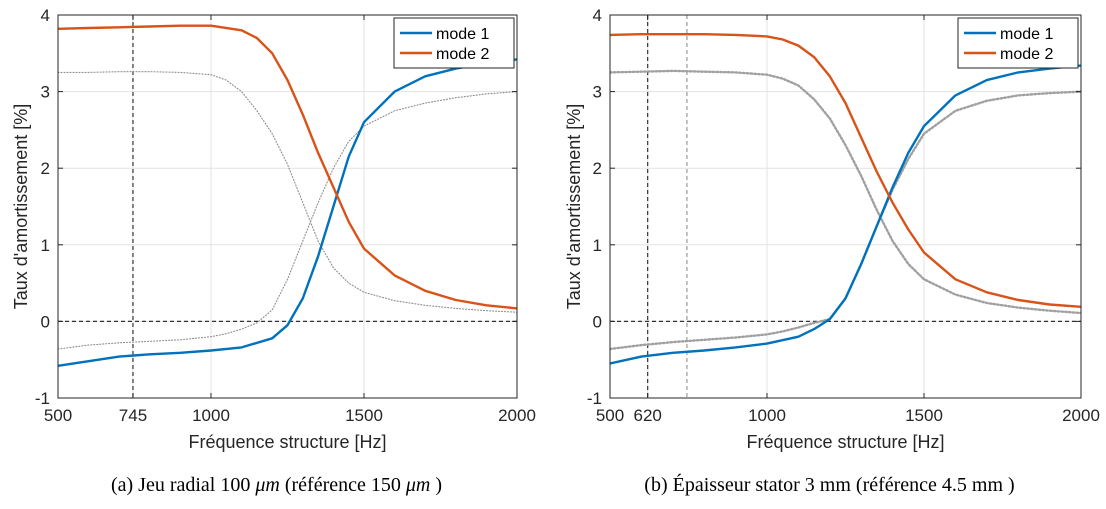  Describe the element at coordinates (436, 485) in the screenshot. I see `caption-a-text-3: )` at that location.